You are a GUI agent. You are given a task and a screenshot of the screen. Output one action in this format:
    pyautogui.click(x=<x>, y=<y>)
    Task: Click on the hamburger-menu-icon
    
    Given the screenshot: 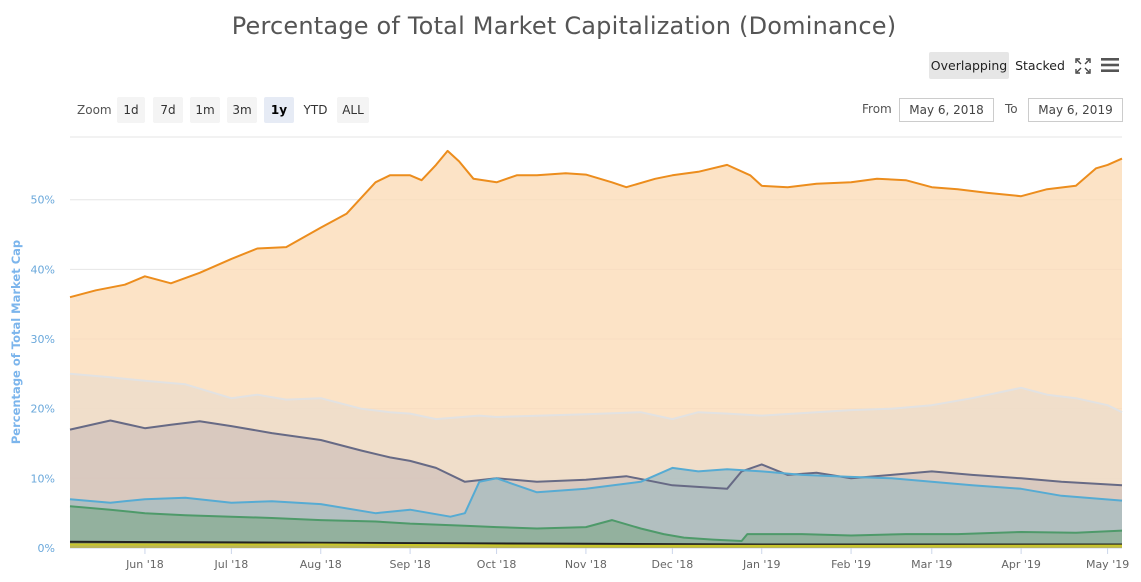 What is the action you would take?
    pyautogui.click(x=1110, y=65)
    